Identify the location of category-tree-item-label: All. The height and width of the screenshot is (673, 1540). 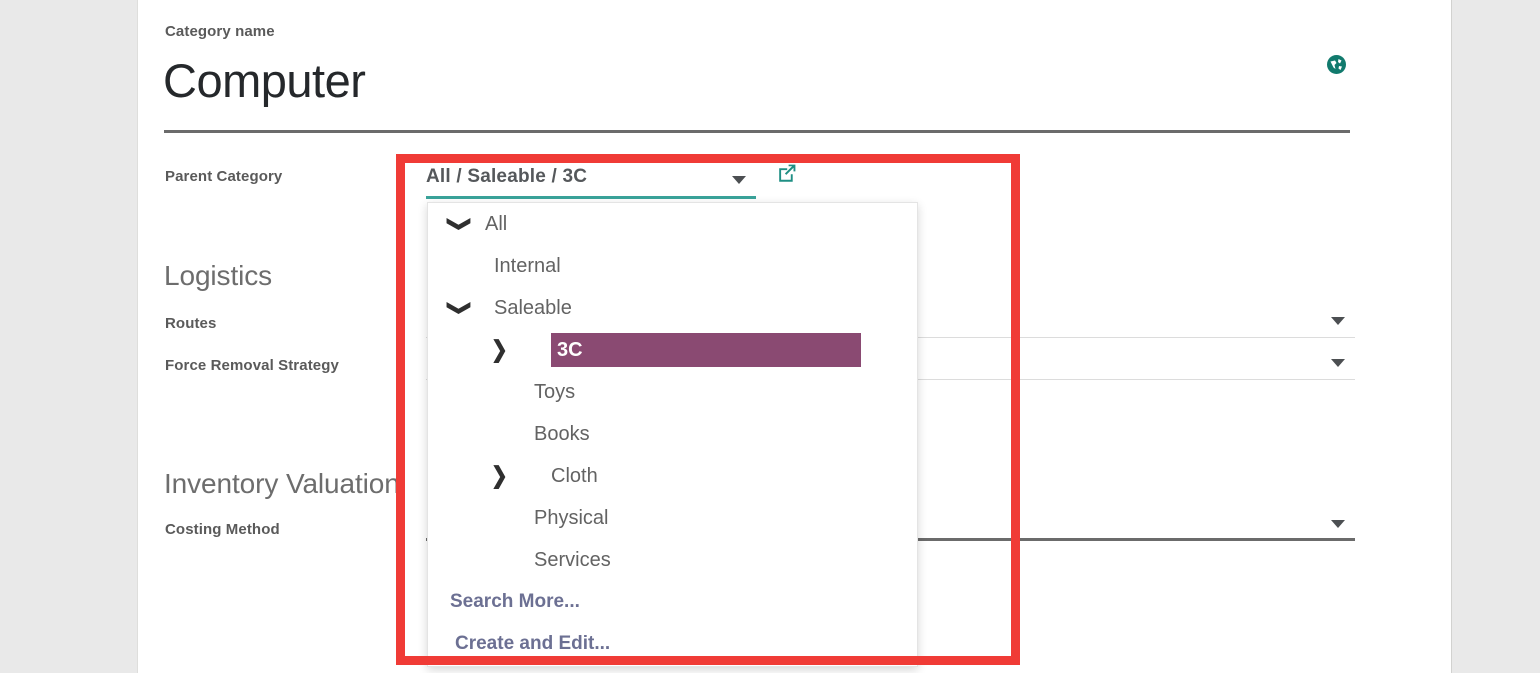
(496, 224).